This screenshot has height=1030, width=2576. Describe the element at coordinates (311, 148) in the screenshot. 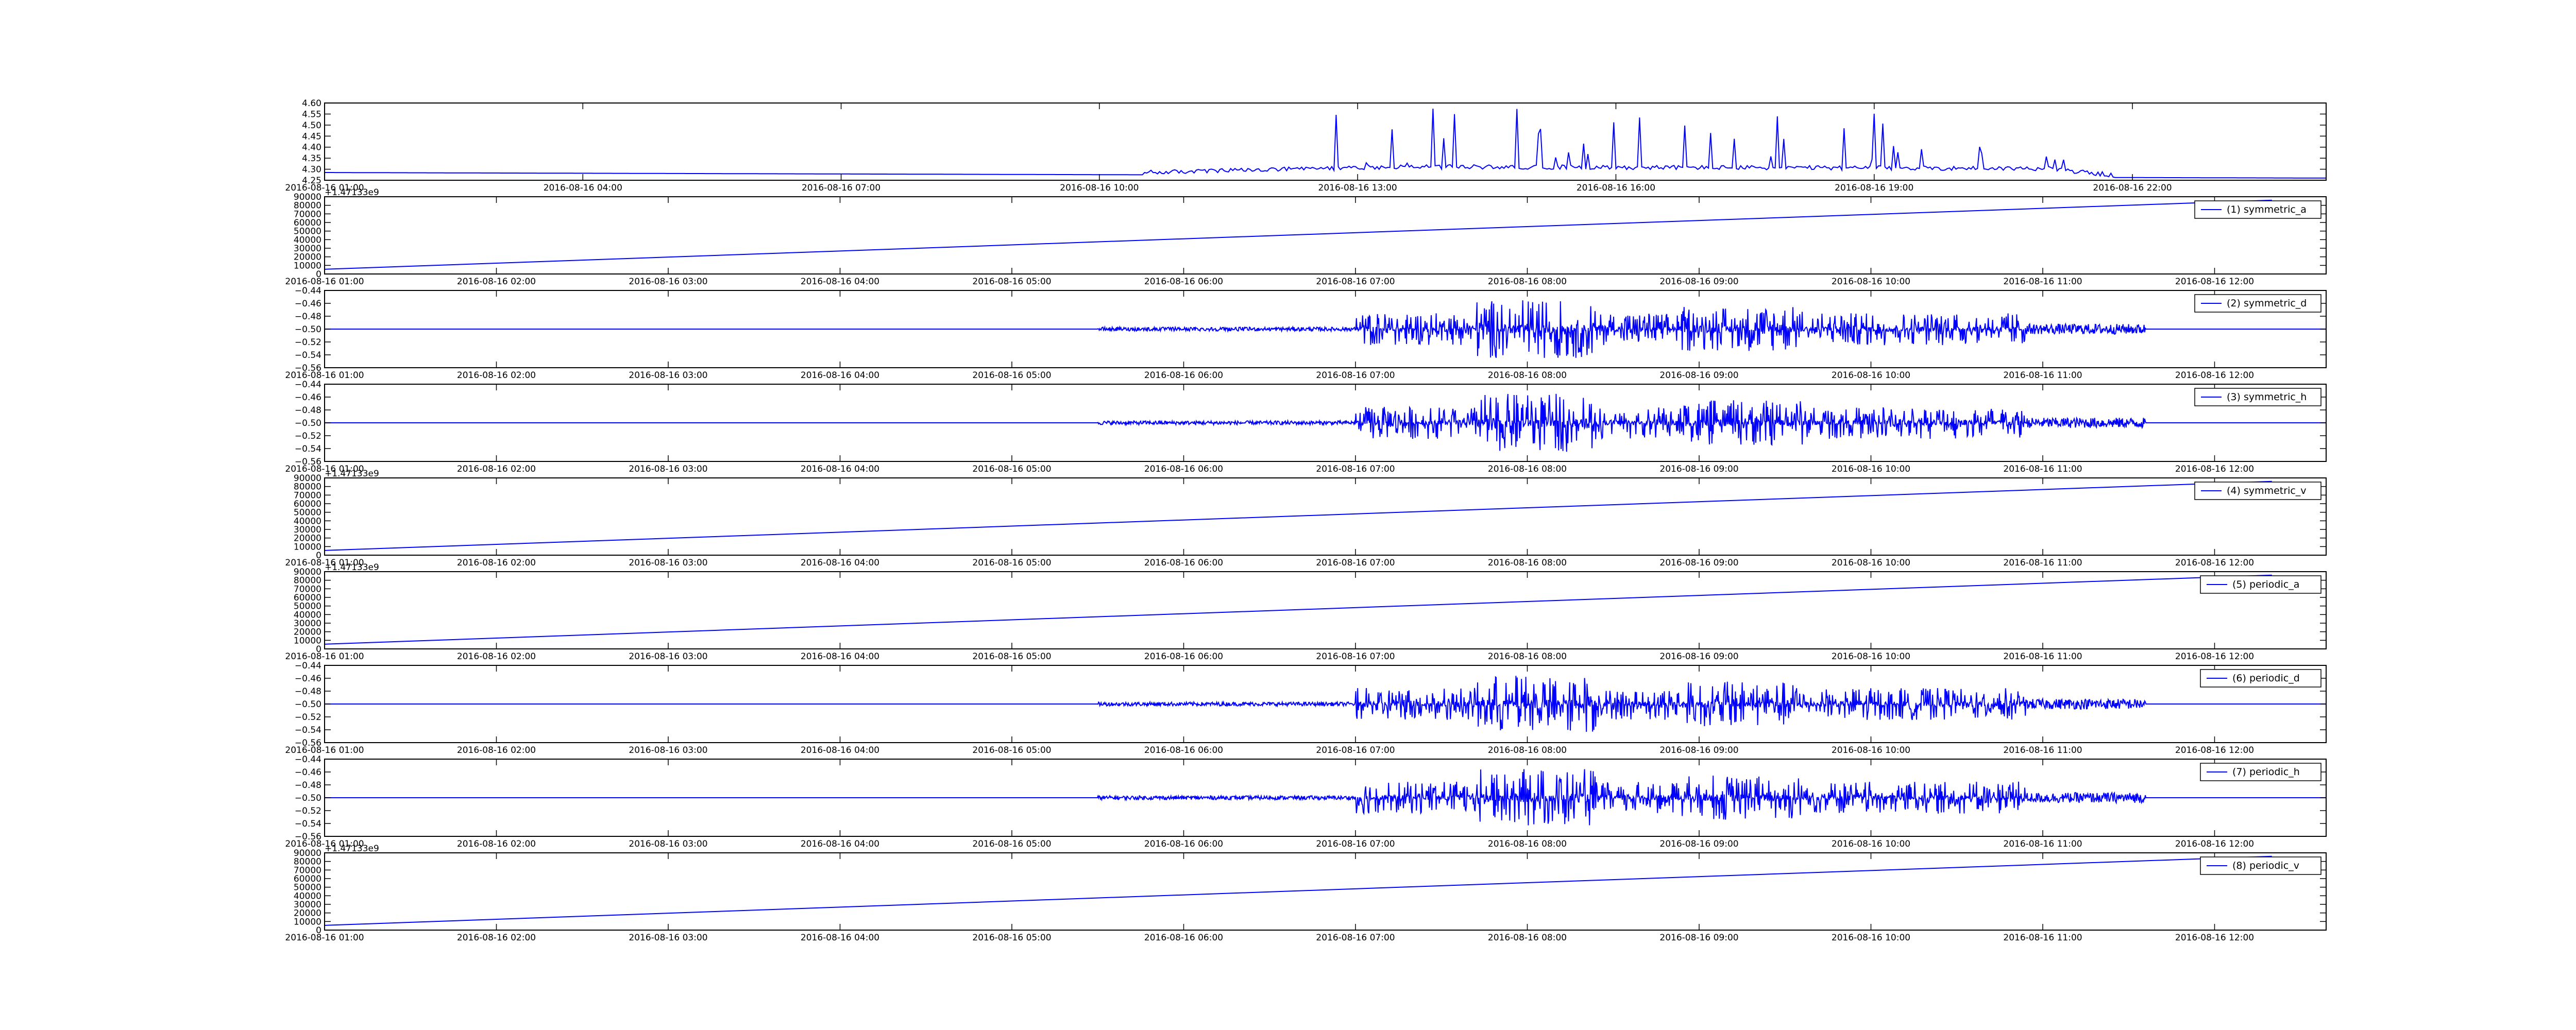

I see `y-tick-label: 4.40` at that location.